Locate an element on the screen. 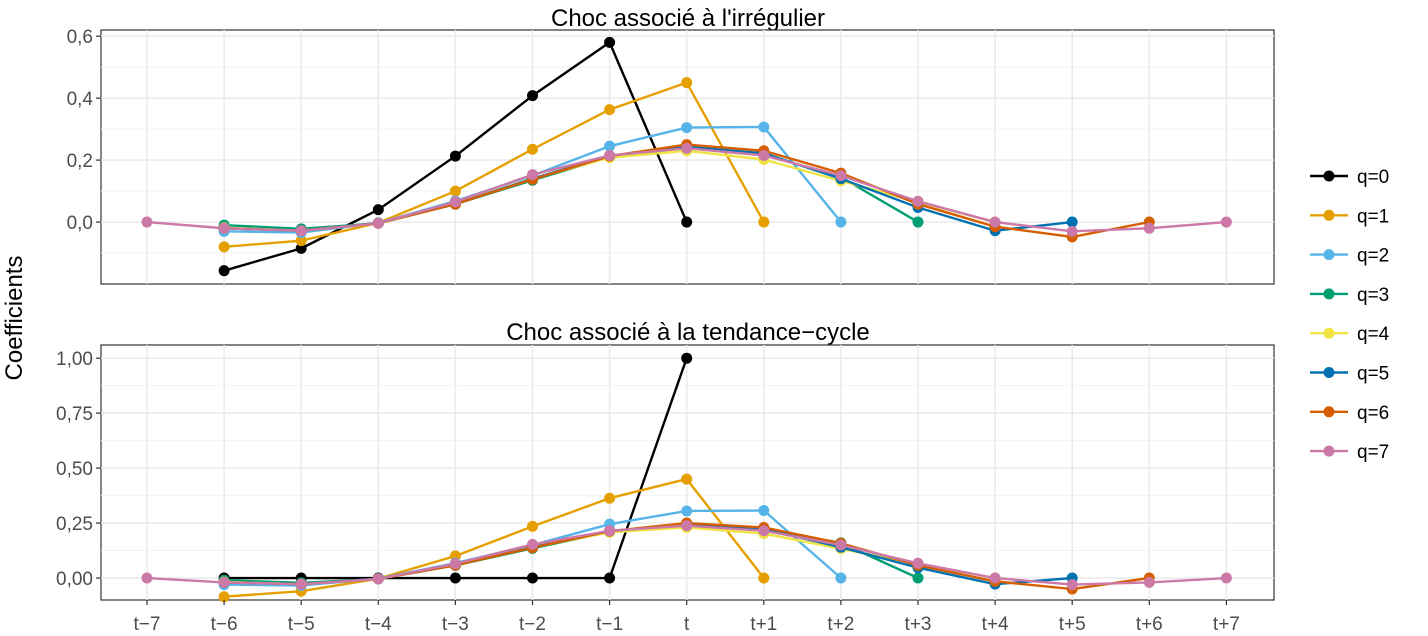 The height and width of the screenshot is (636, 1428). y-tick-label: 0,2 is located at coordinates (80, 161).